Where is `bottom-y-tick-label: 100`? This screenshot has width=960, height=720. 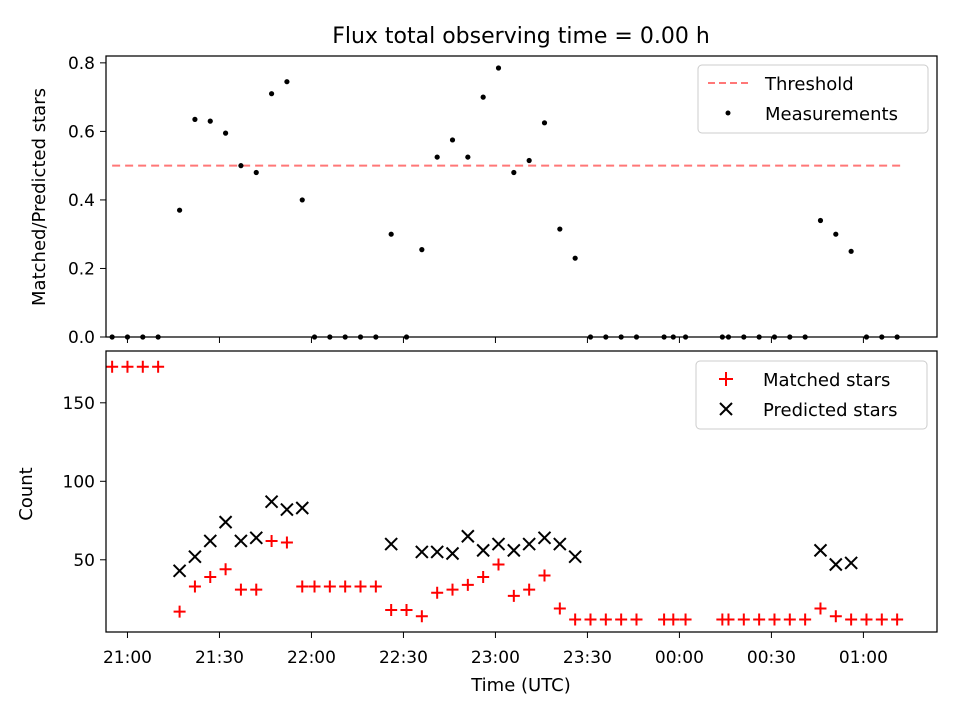
bottom-y-tick-label: 100 is located at coordinates (79, 482).